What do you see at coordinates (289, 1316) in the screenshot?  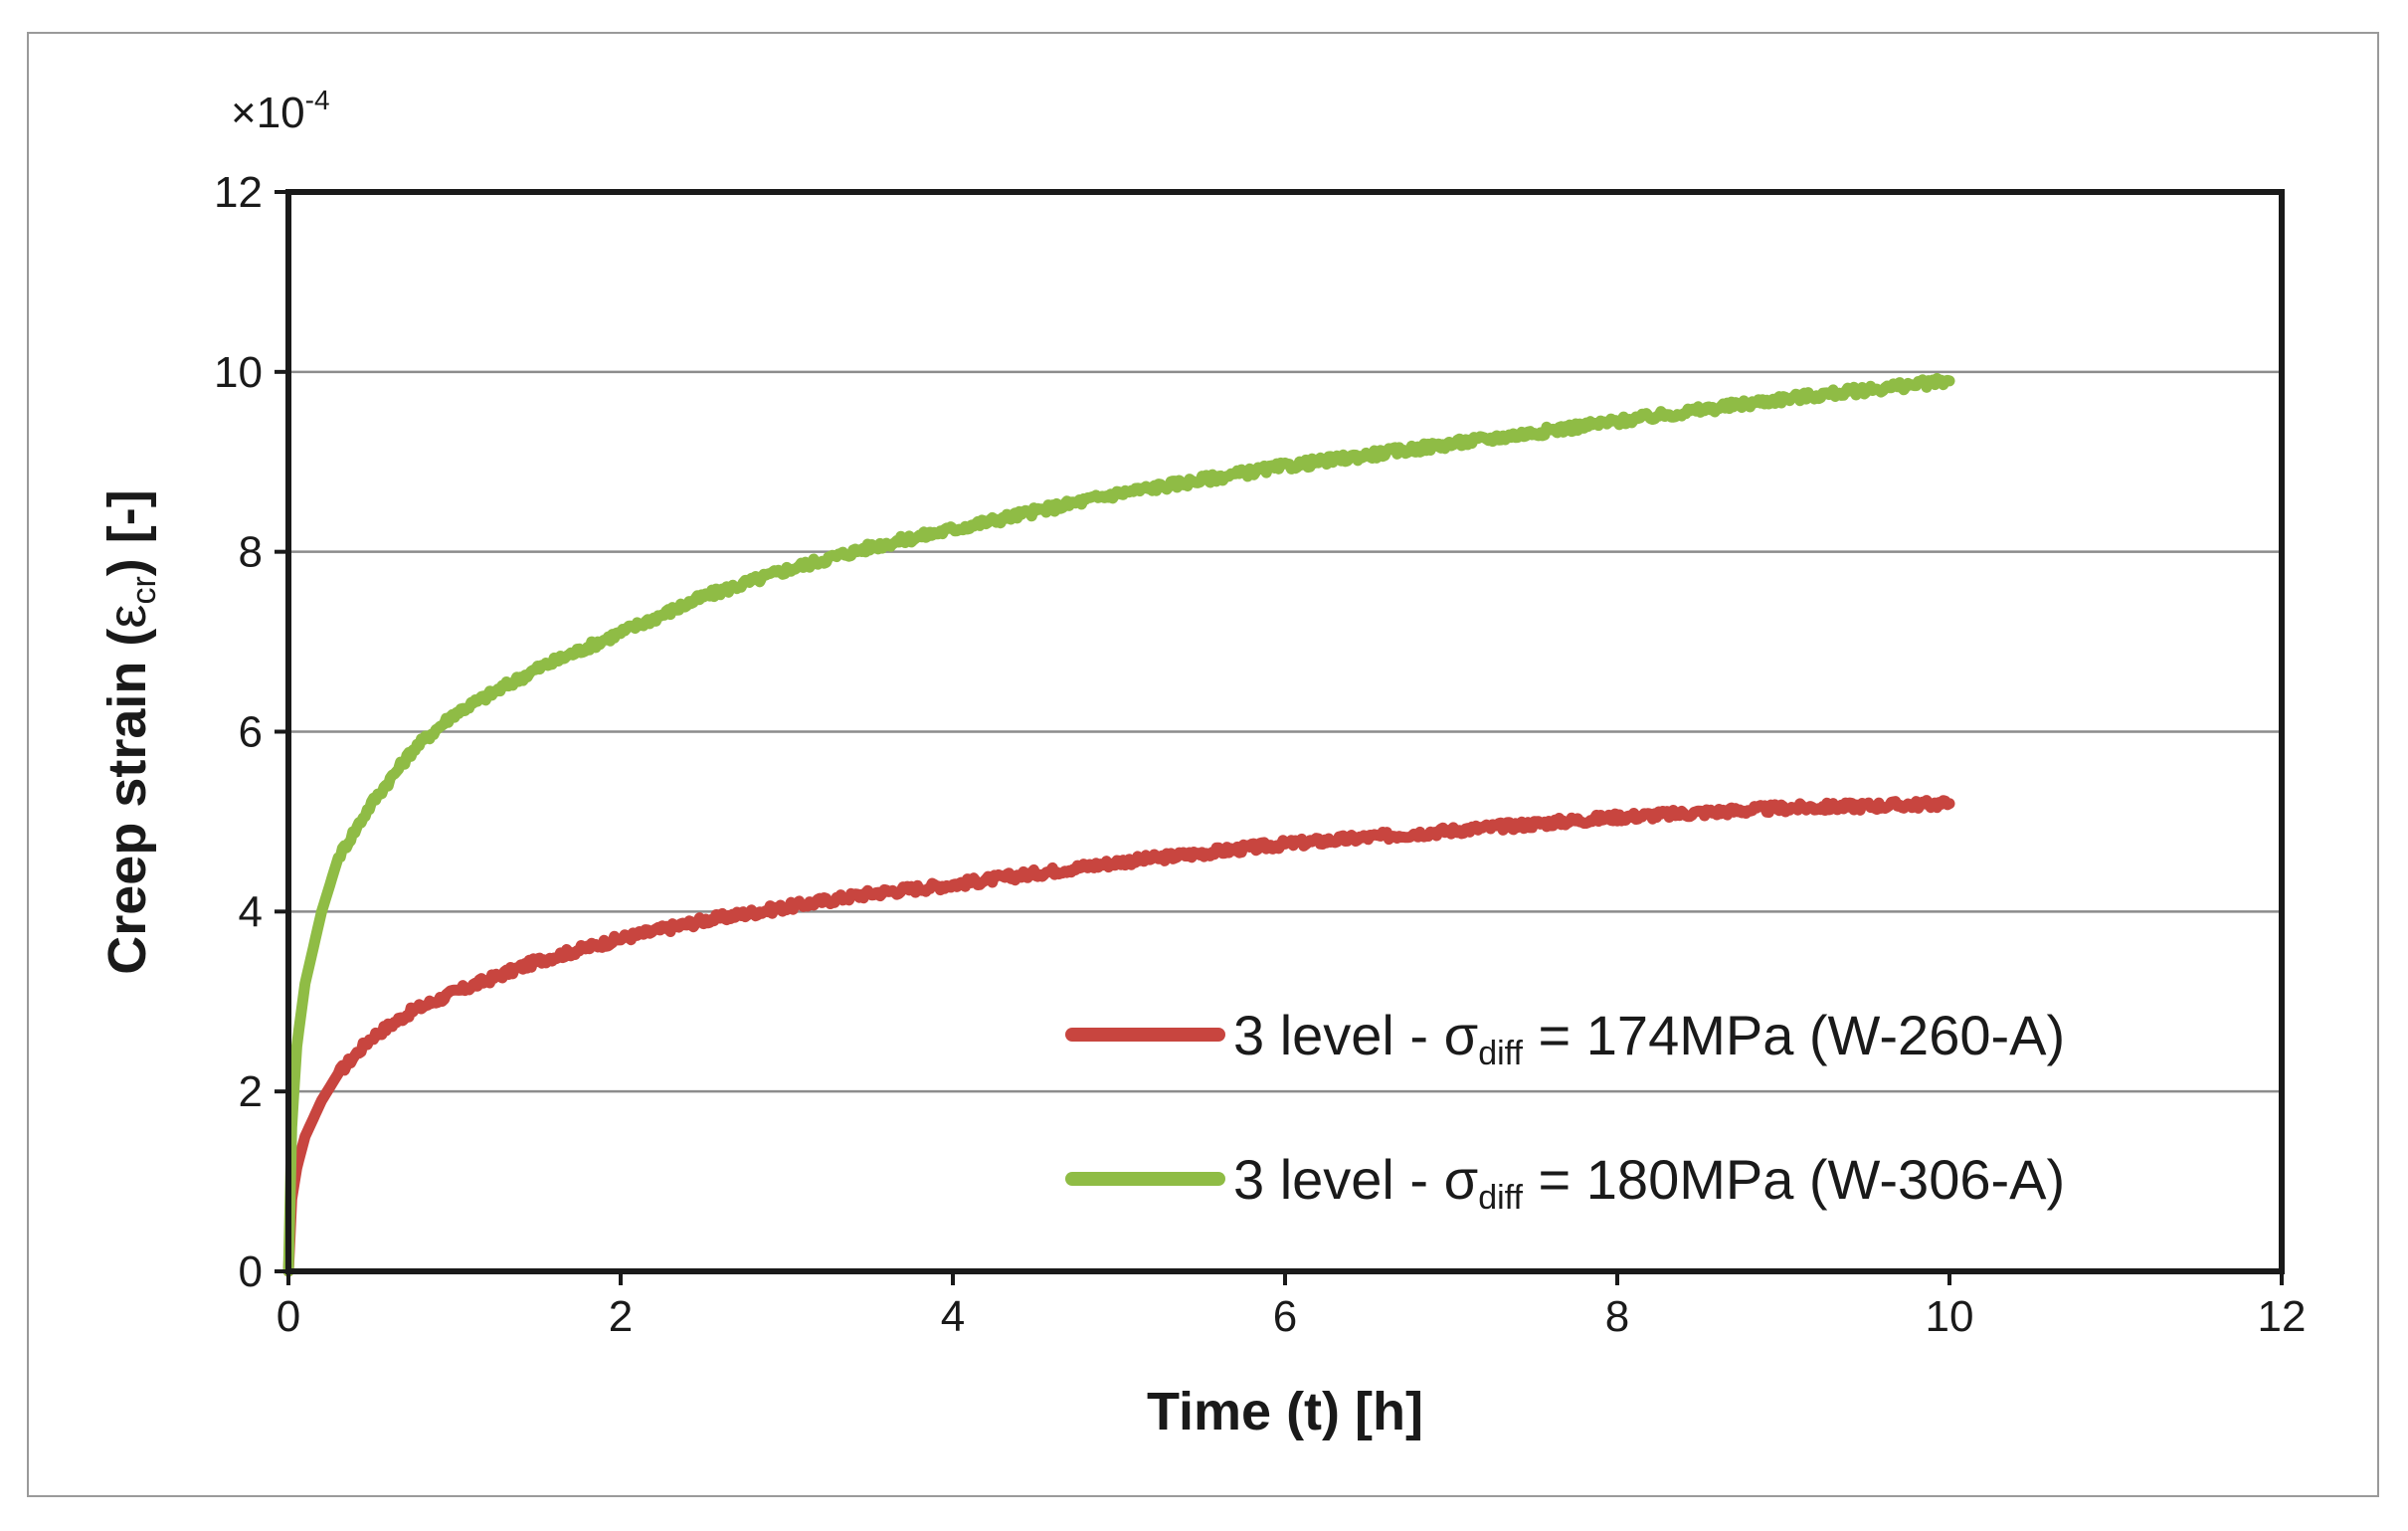 I see `x-tick-label: 0` at bounding box center [289, 1316].